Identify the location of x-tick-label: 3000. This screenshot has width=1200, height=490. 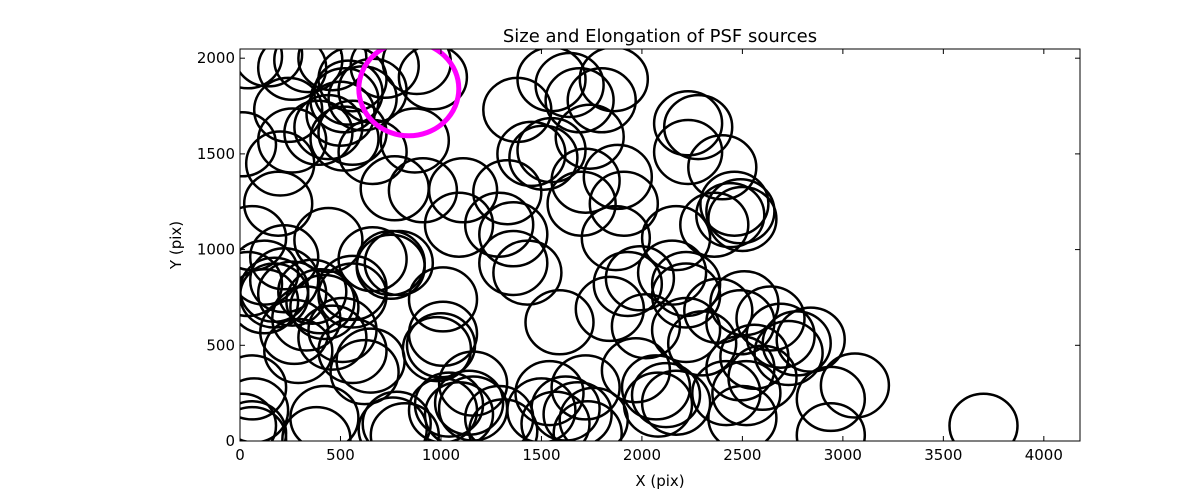
(843, 455).